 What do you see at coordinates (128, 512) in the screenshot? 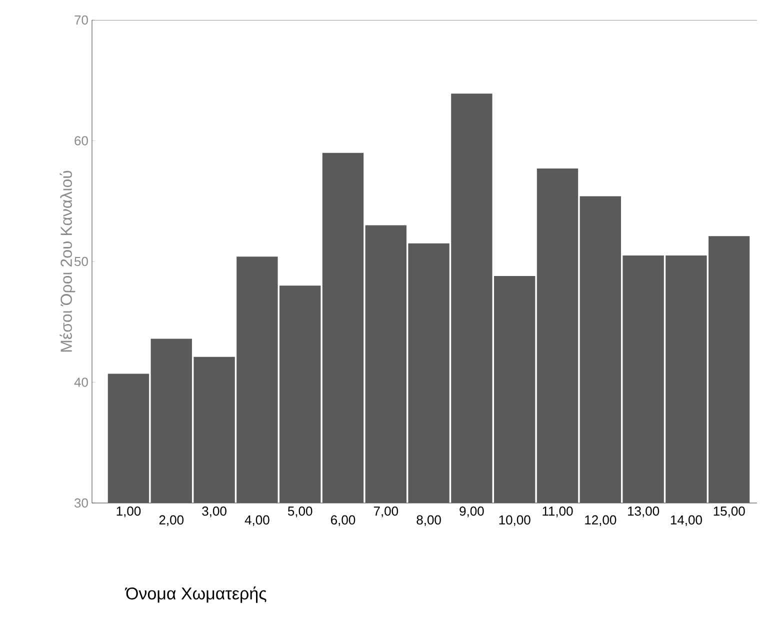
I see `x-tick-label: 1,00` at bounding box center [128, 512].